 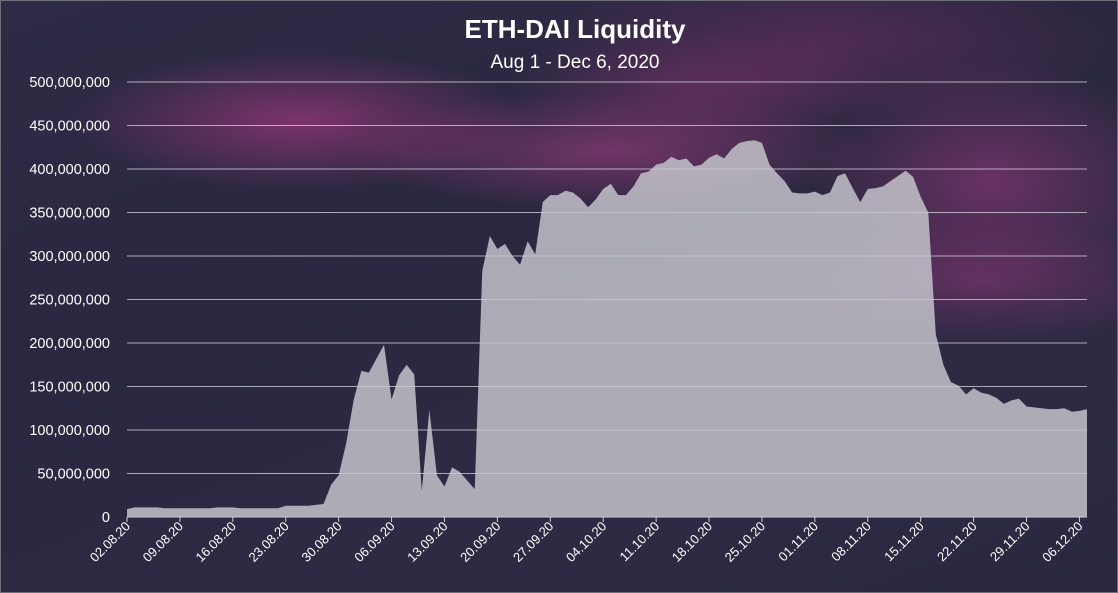 I want to click on x-tick-label: 08.11.20, so click(x=851, y=542).